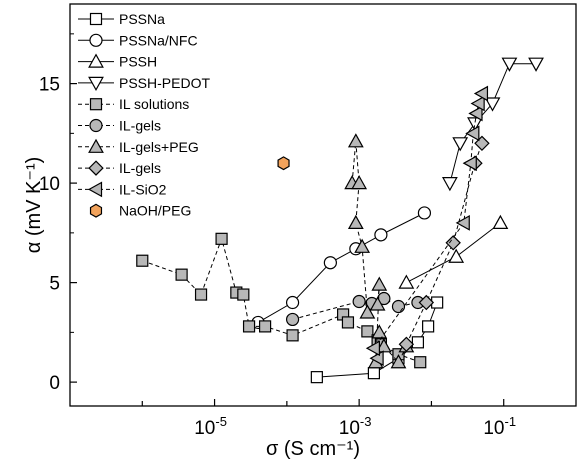  Describe the element at coordinates (366, 421) in the screenshot. I see `x-tick-exponent: -3` at that location.